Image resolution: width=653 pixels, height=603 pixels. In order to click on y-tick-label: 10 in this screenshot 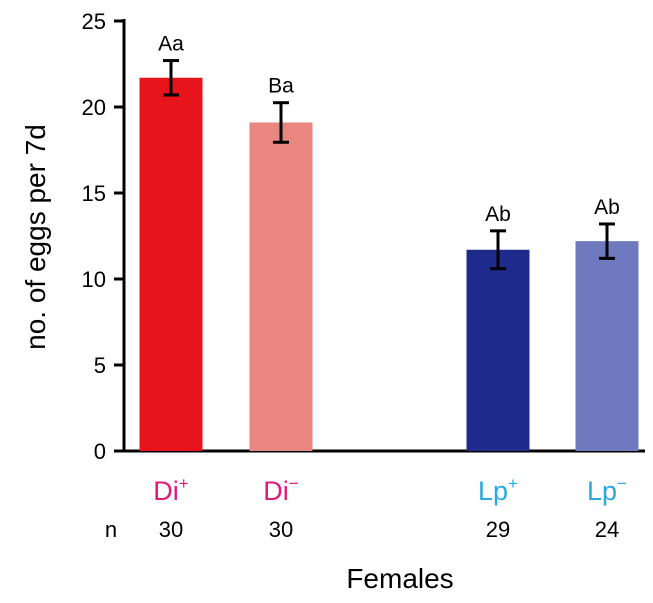, I will do `click(94, 279)`.